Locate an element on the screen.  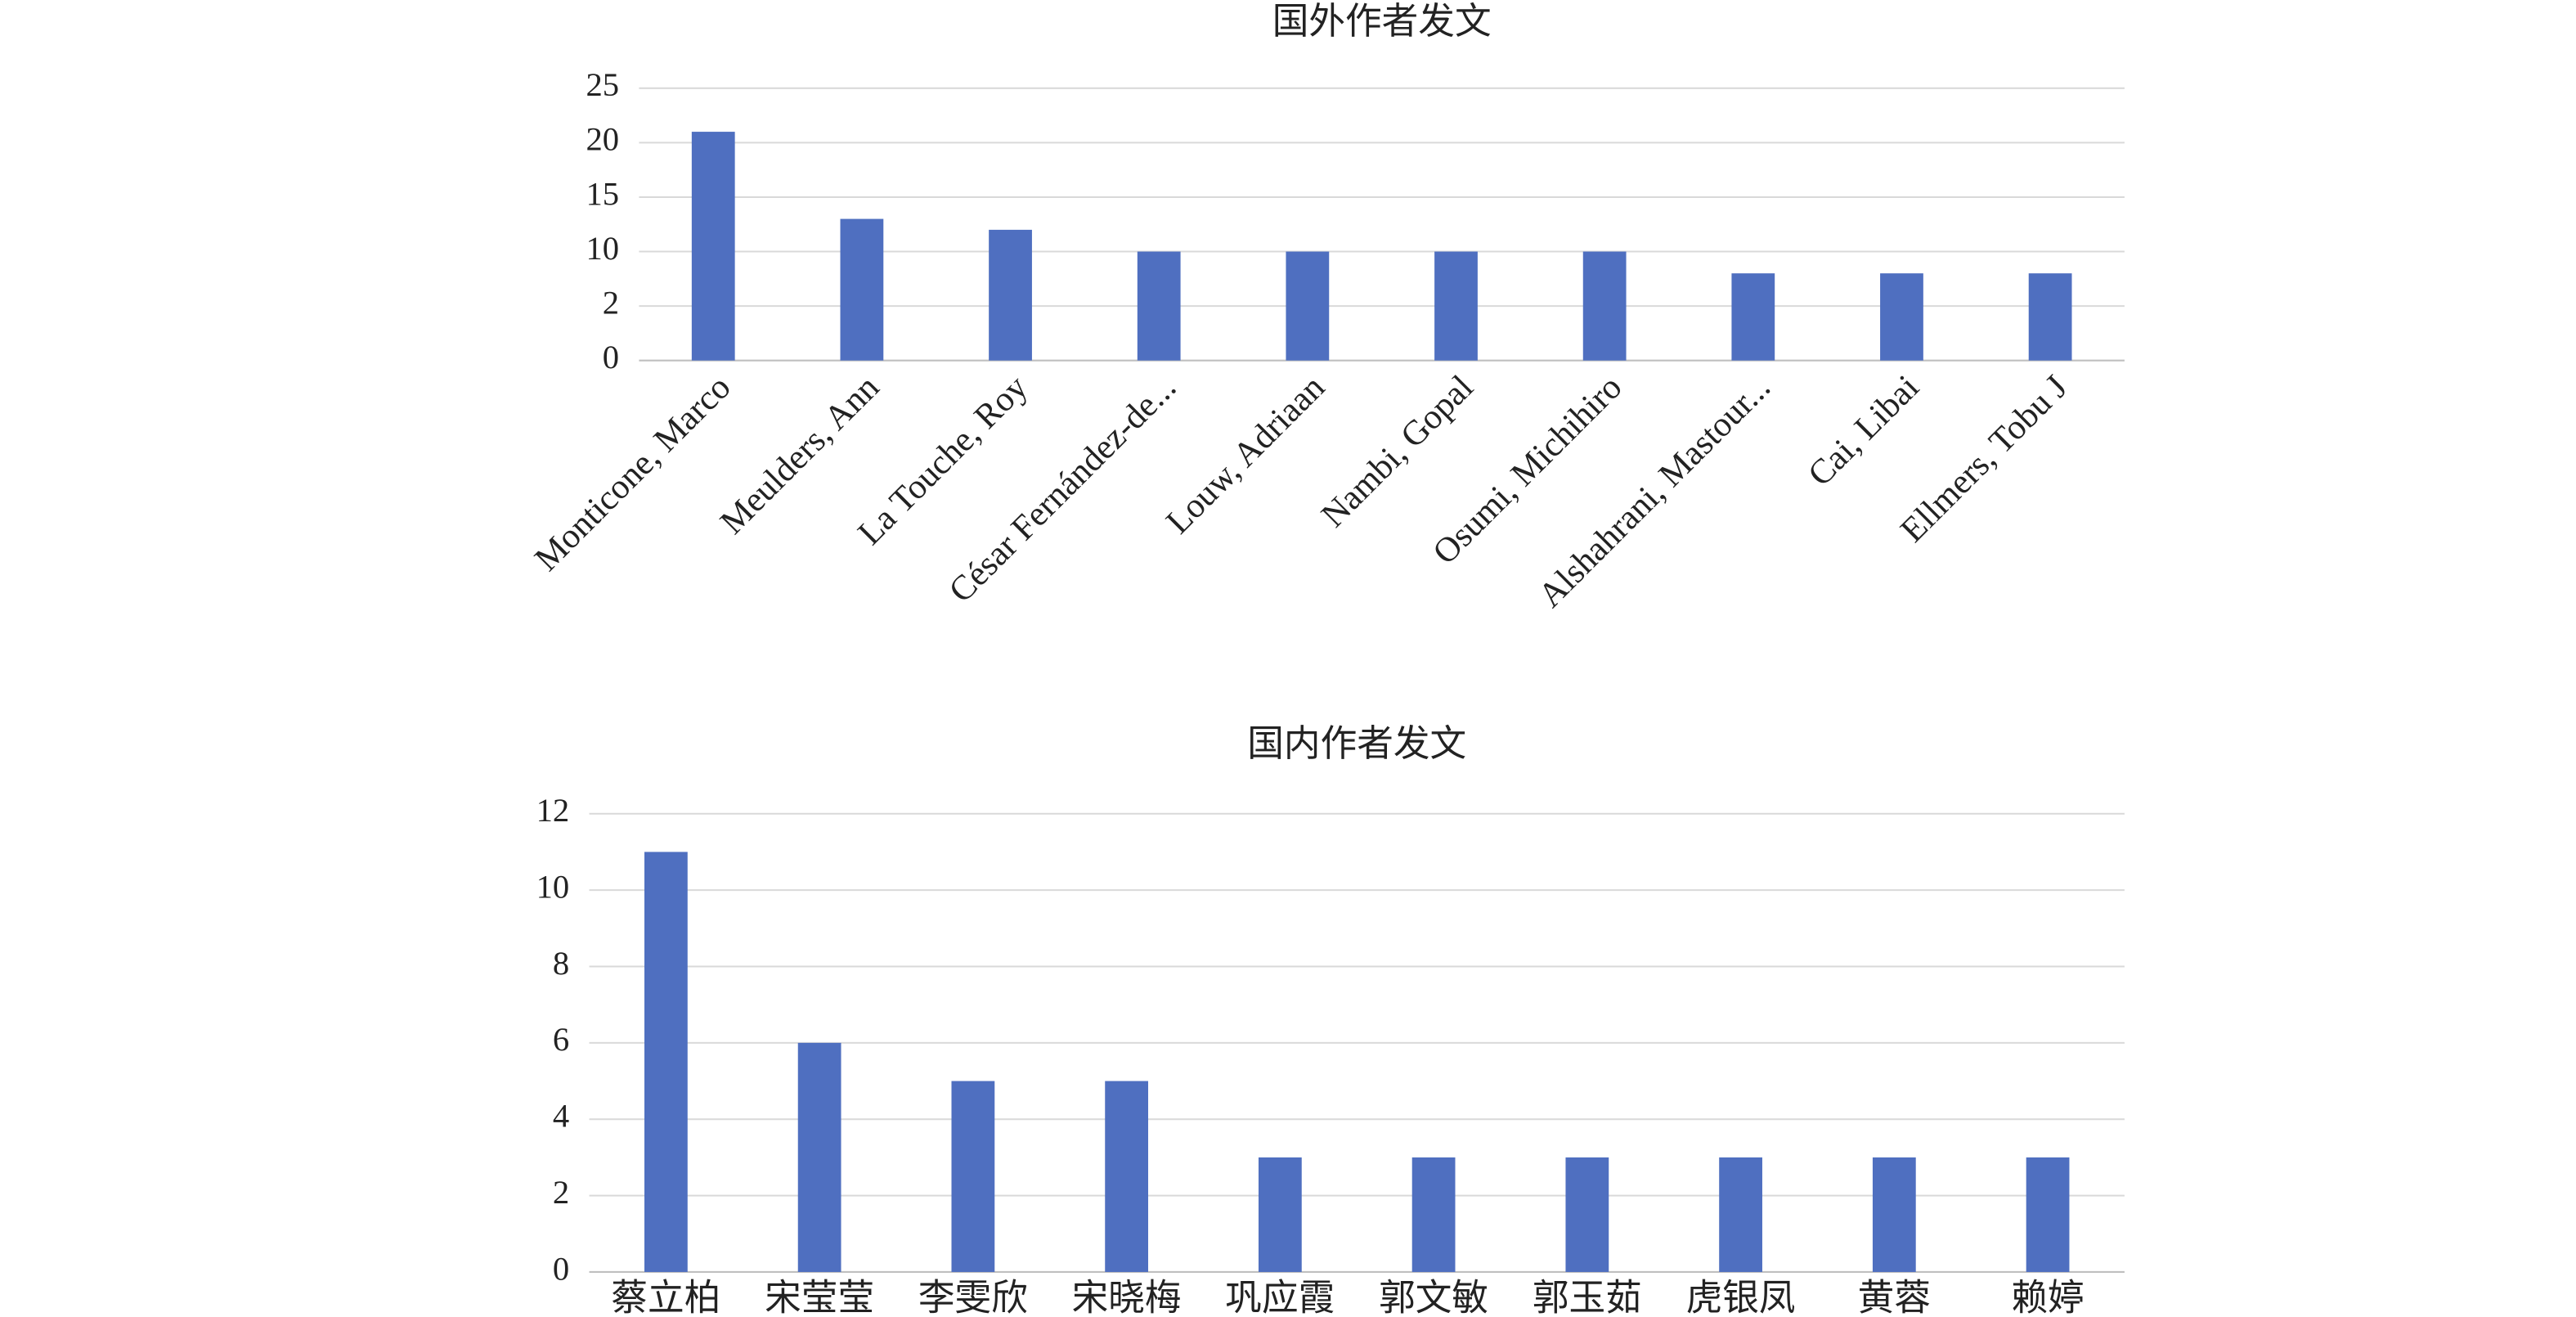
x-tick-label: 郭文敏 is located at coordinates (1434, 1297).